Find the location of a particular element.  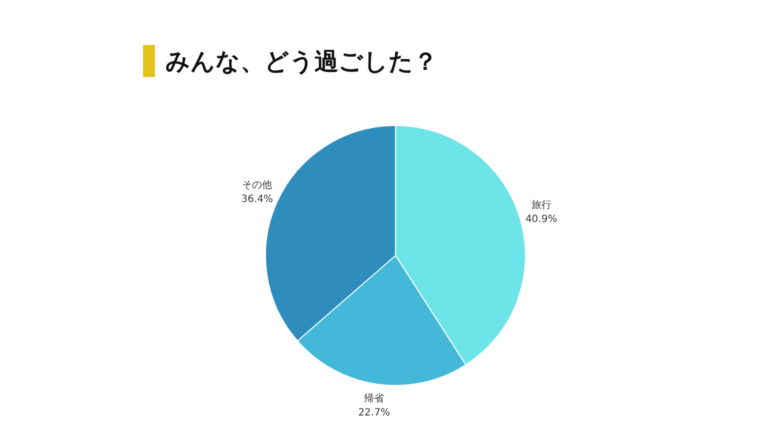

data-label: 40.9% is located at coordinates (541, 220).